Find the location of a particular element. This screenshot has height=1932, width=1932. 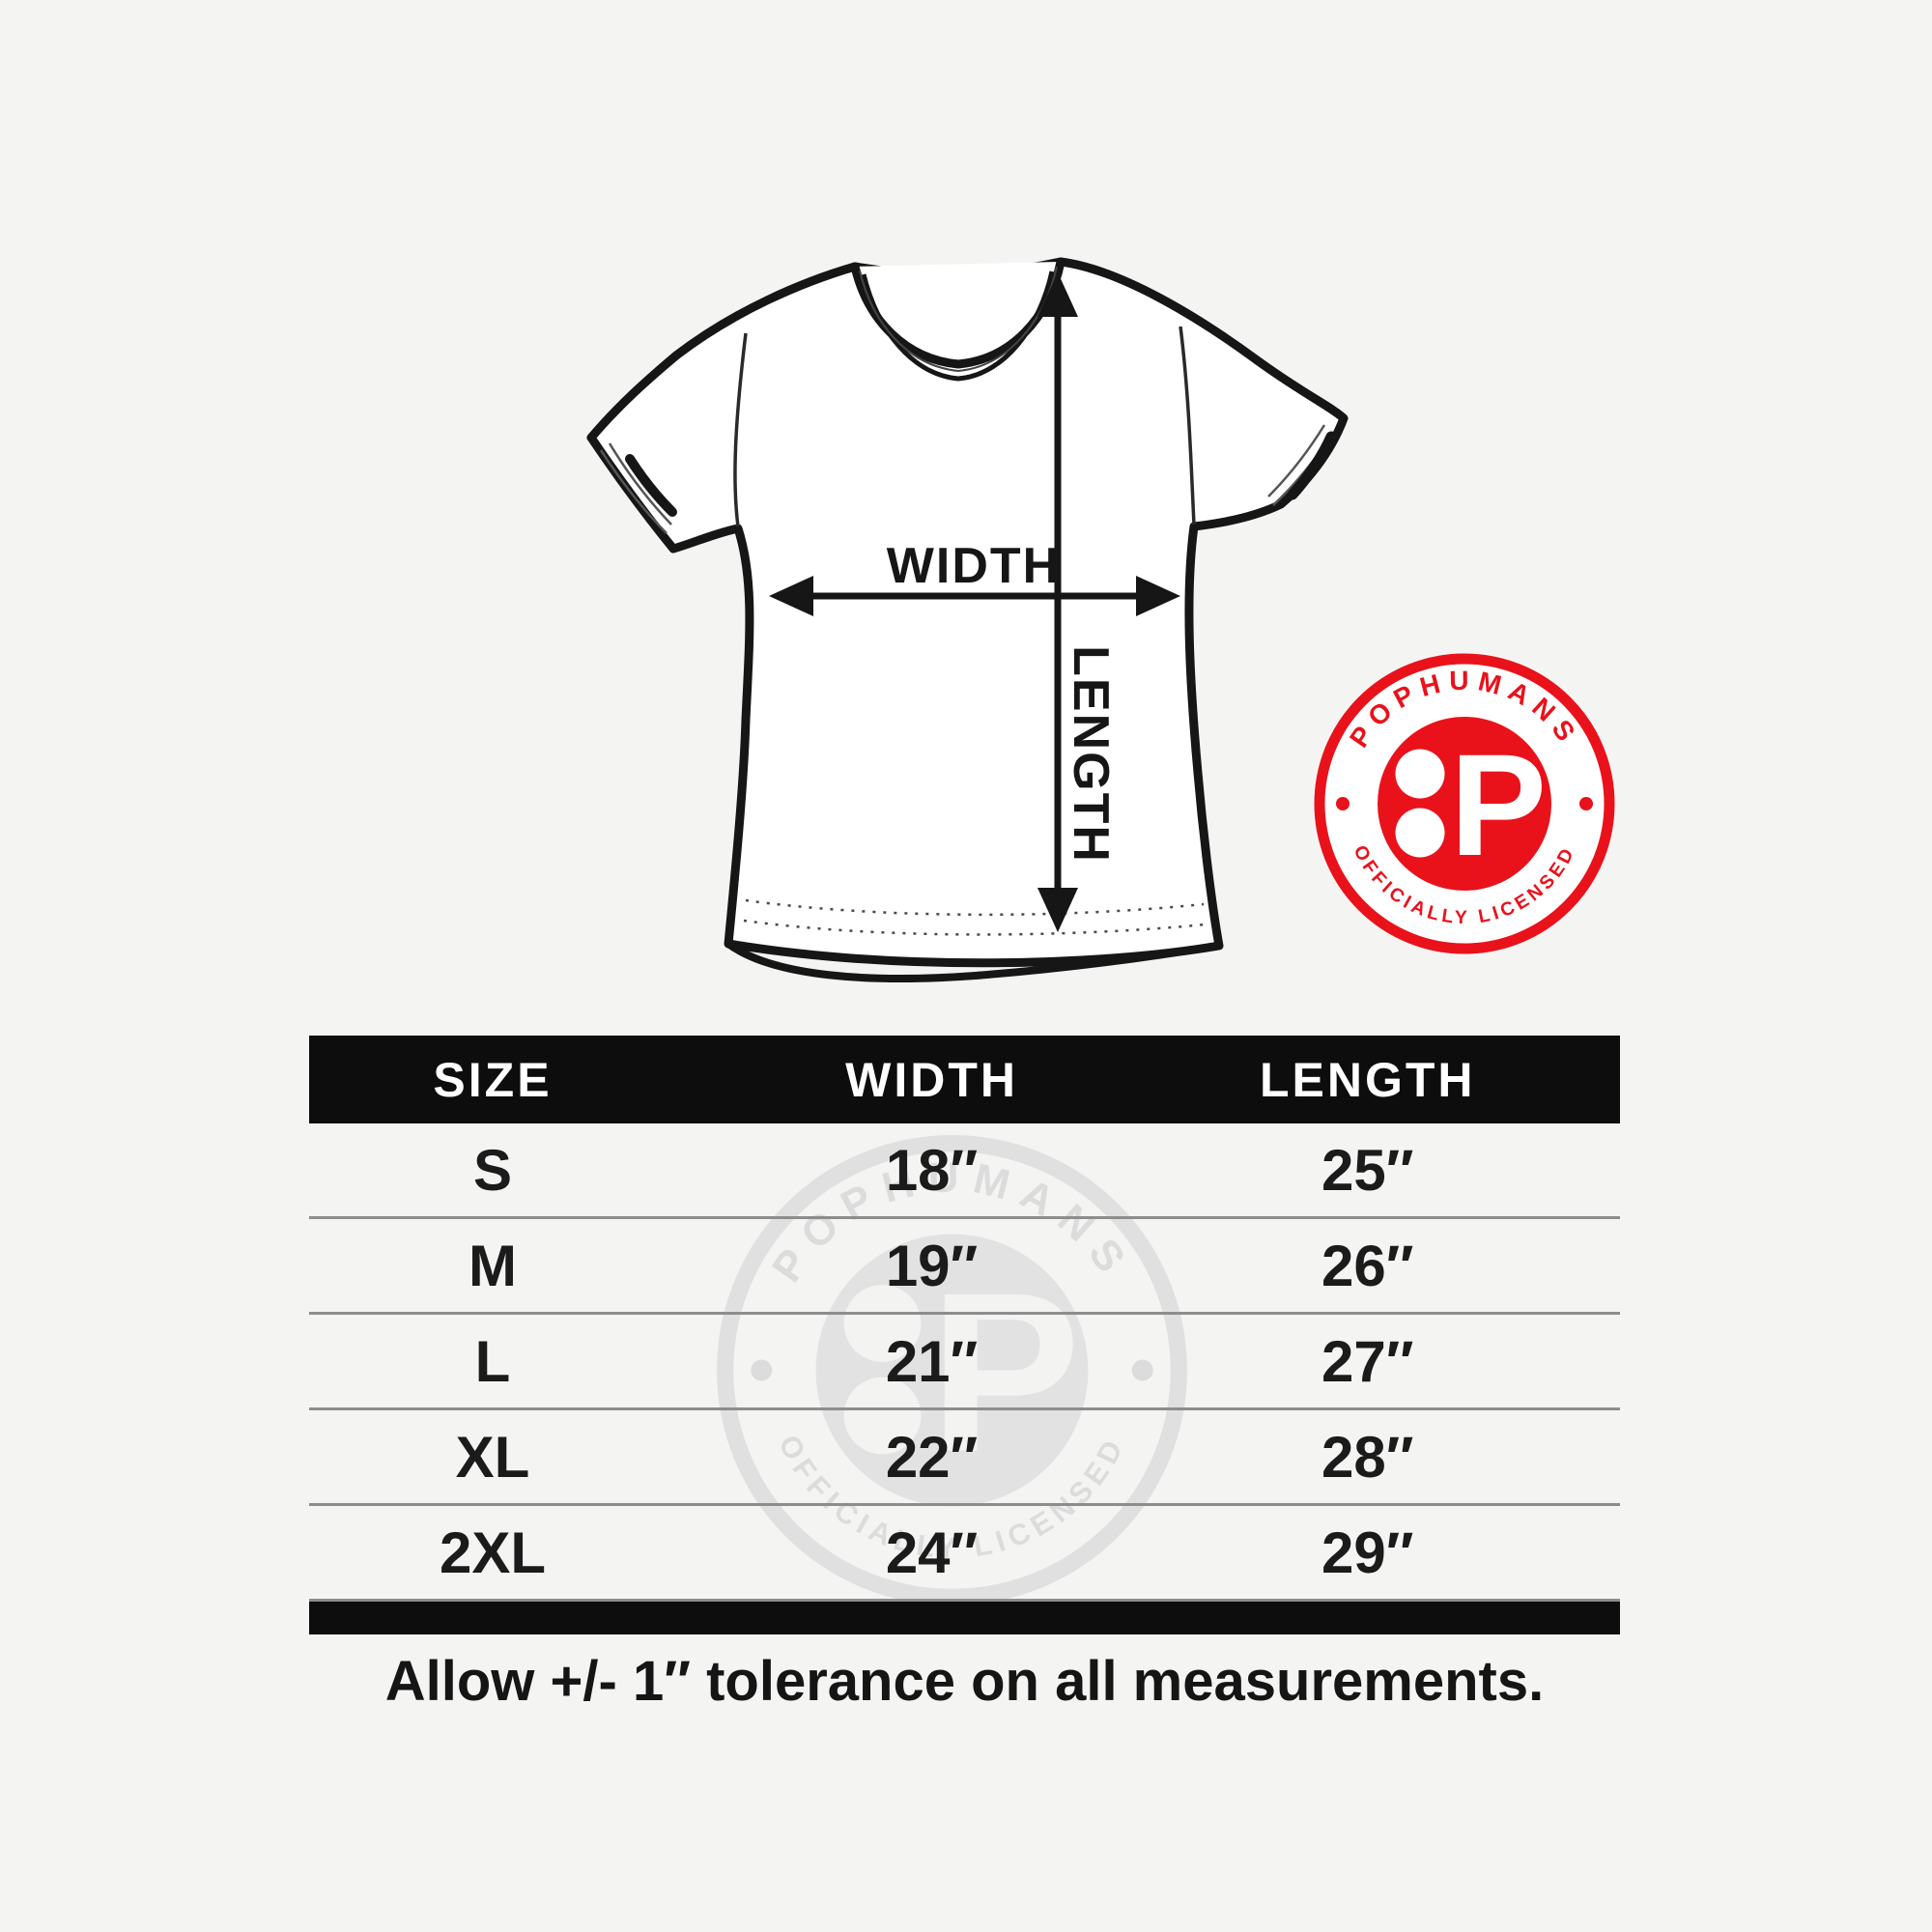

watermark-logo-dot-bottom is located at coordinates (882, 1416).